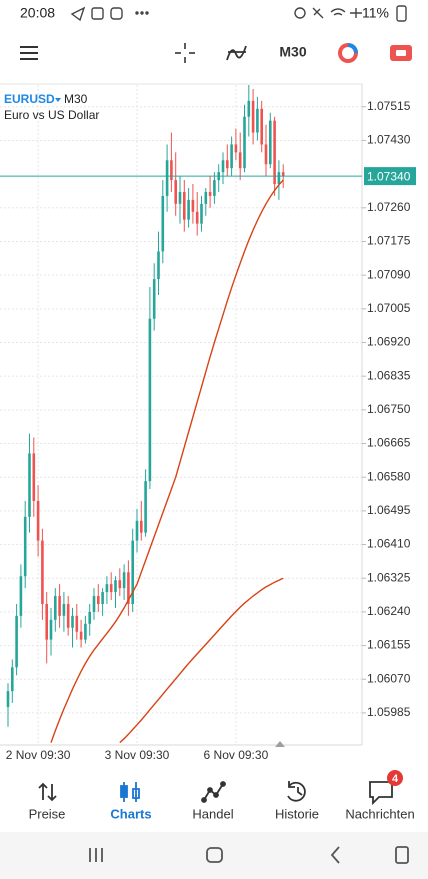 Image resolution: width=428 pixels, height=879 pixels. I want to click on x-tick-label: 2 Nov 09:30, so click(38, 755).